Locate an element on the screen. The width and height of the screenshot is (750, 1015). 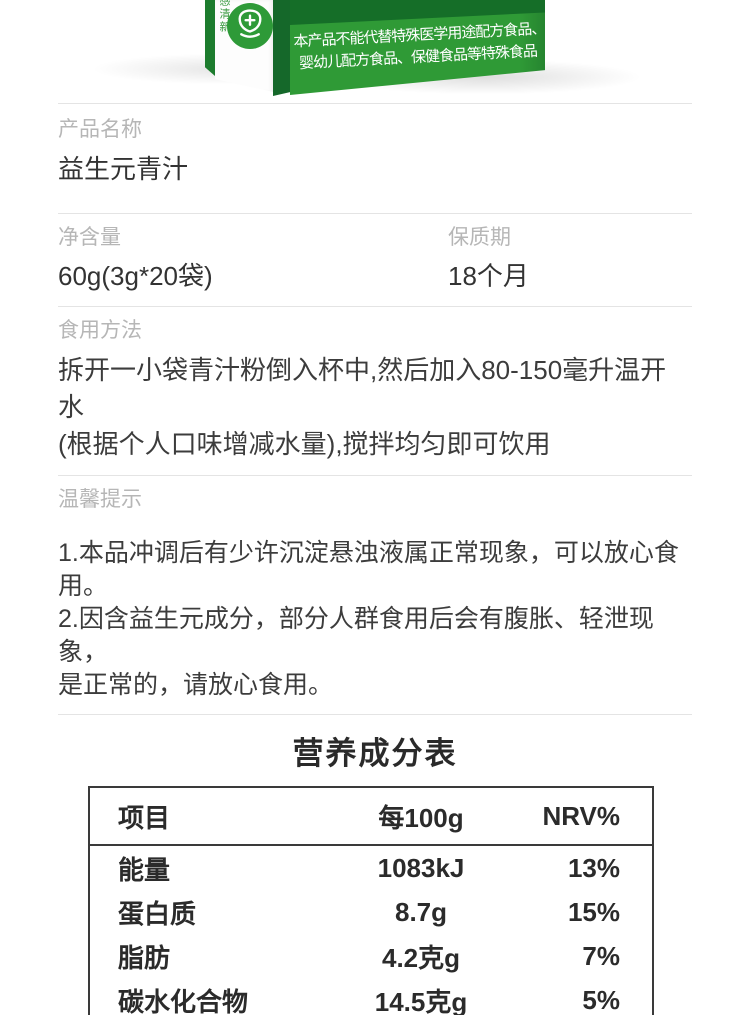
product-box-image: 感清新 本产品不能代替特殊医学用途配方食品、 is located at coordinates (375, 51).